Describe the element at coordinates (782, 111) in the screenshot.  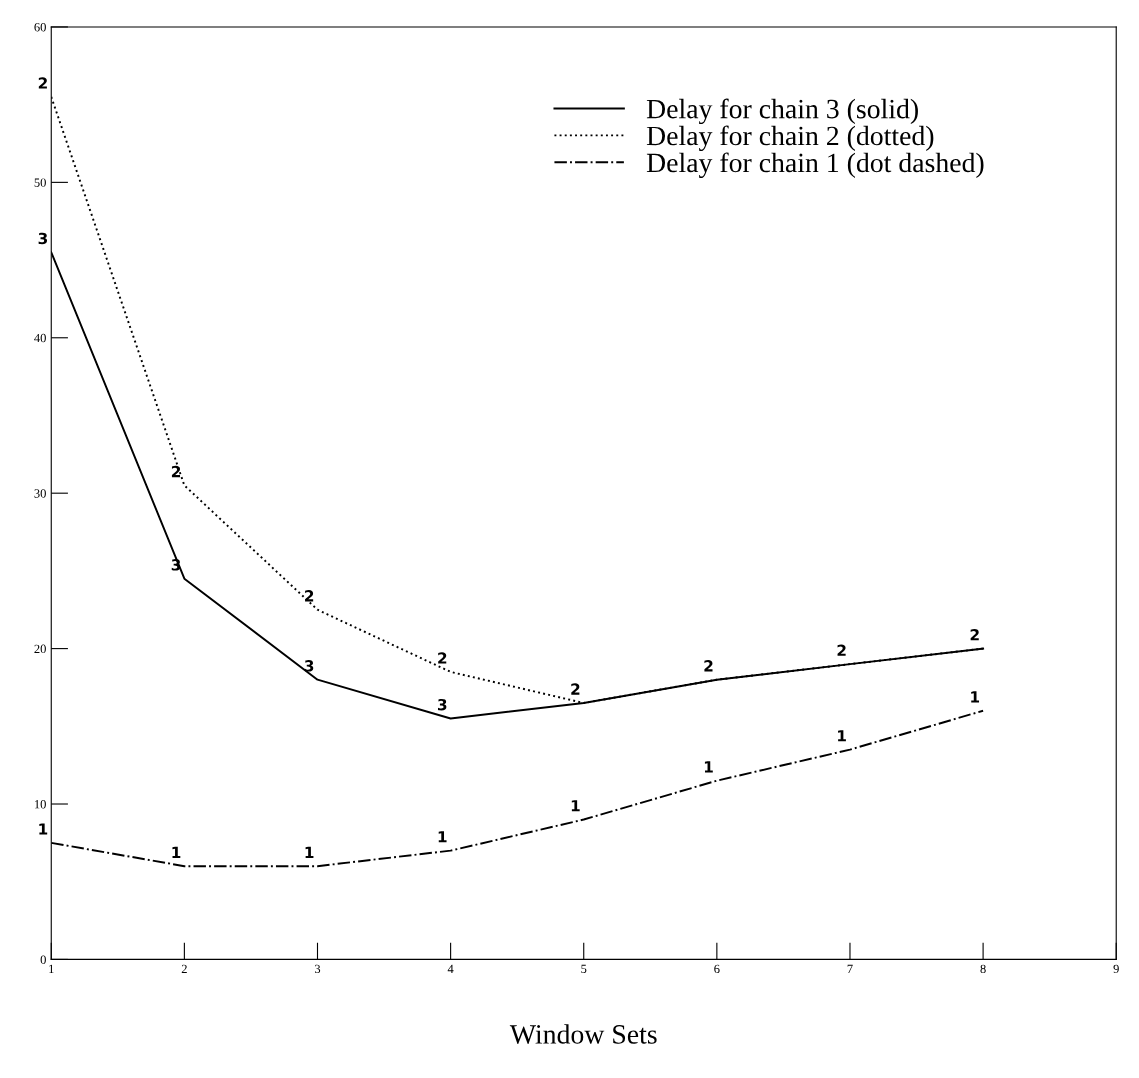
I see `legend-label: Delay for chain 3 (solid)` at that location.